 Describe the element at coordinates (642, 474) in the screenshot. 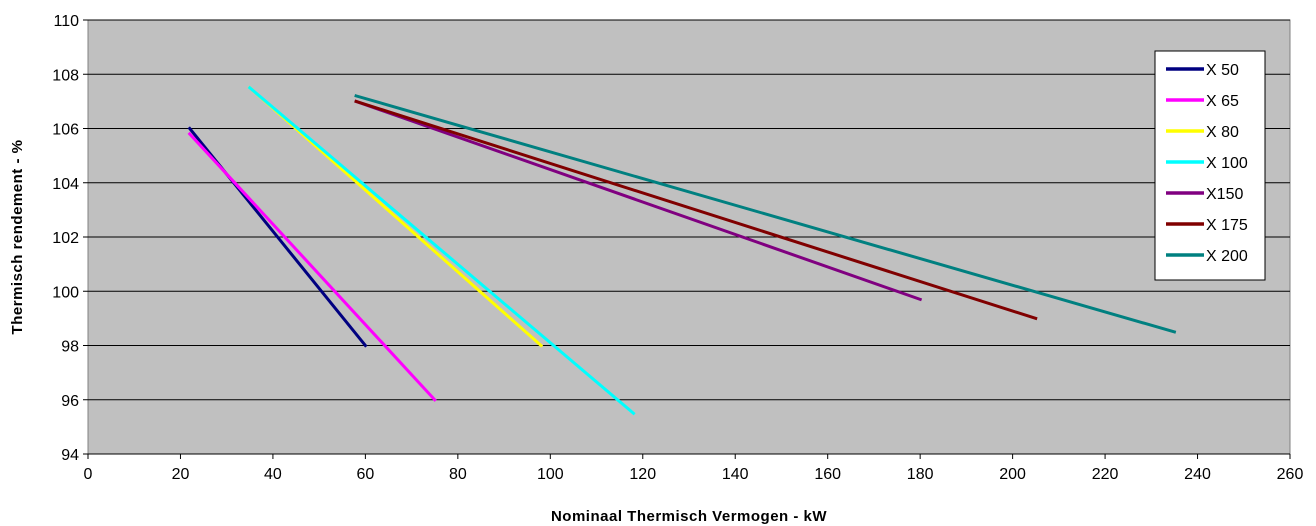

I see `x-tick-label: 120` at that location.